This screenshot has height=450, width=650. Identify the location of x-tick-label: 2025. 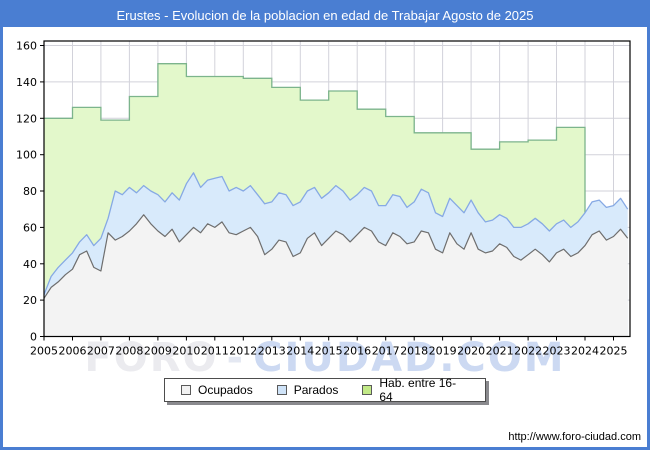
(614, 351).